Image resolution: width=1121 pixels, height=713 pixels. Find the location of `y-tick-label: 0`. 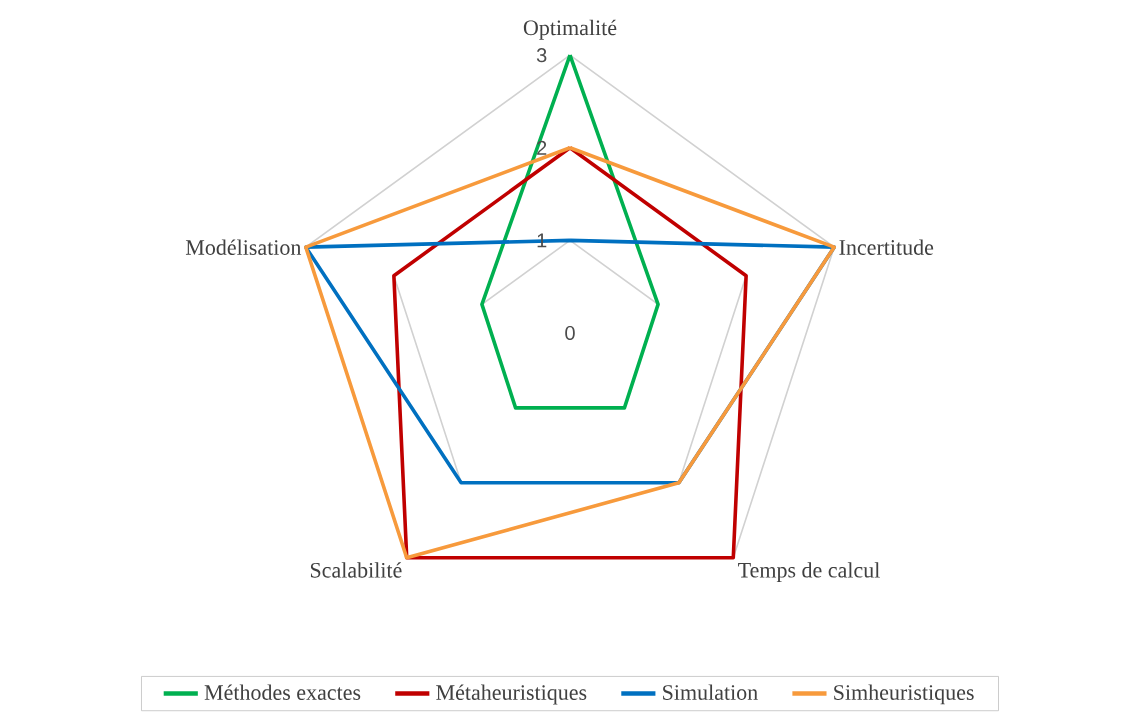

y-tick-label: 0 is located at coordinates (570, 333).